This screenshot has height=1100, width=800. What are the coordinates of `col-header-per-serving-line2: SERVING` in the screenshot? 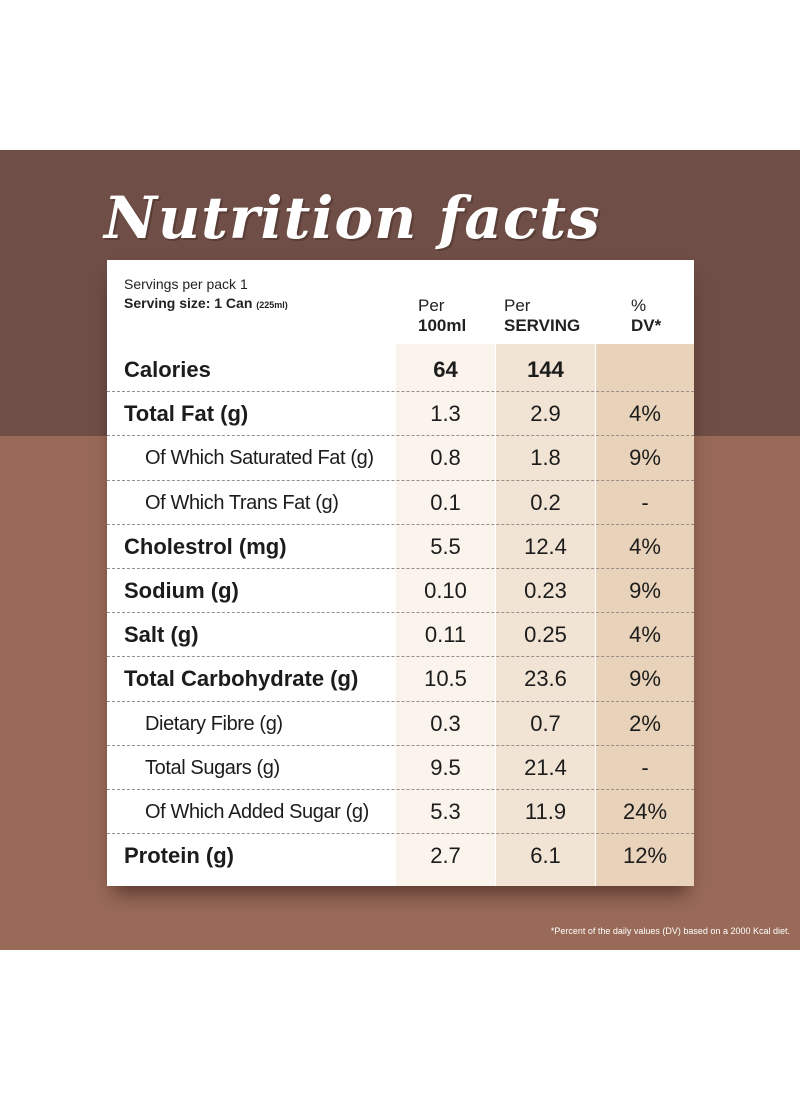 It's located at (542, 325).